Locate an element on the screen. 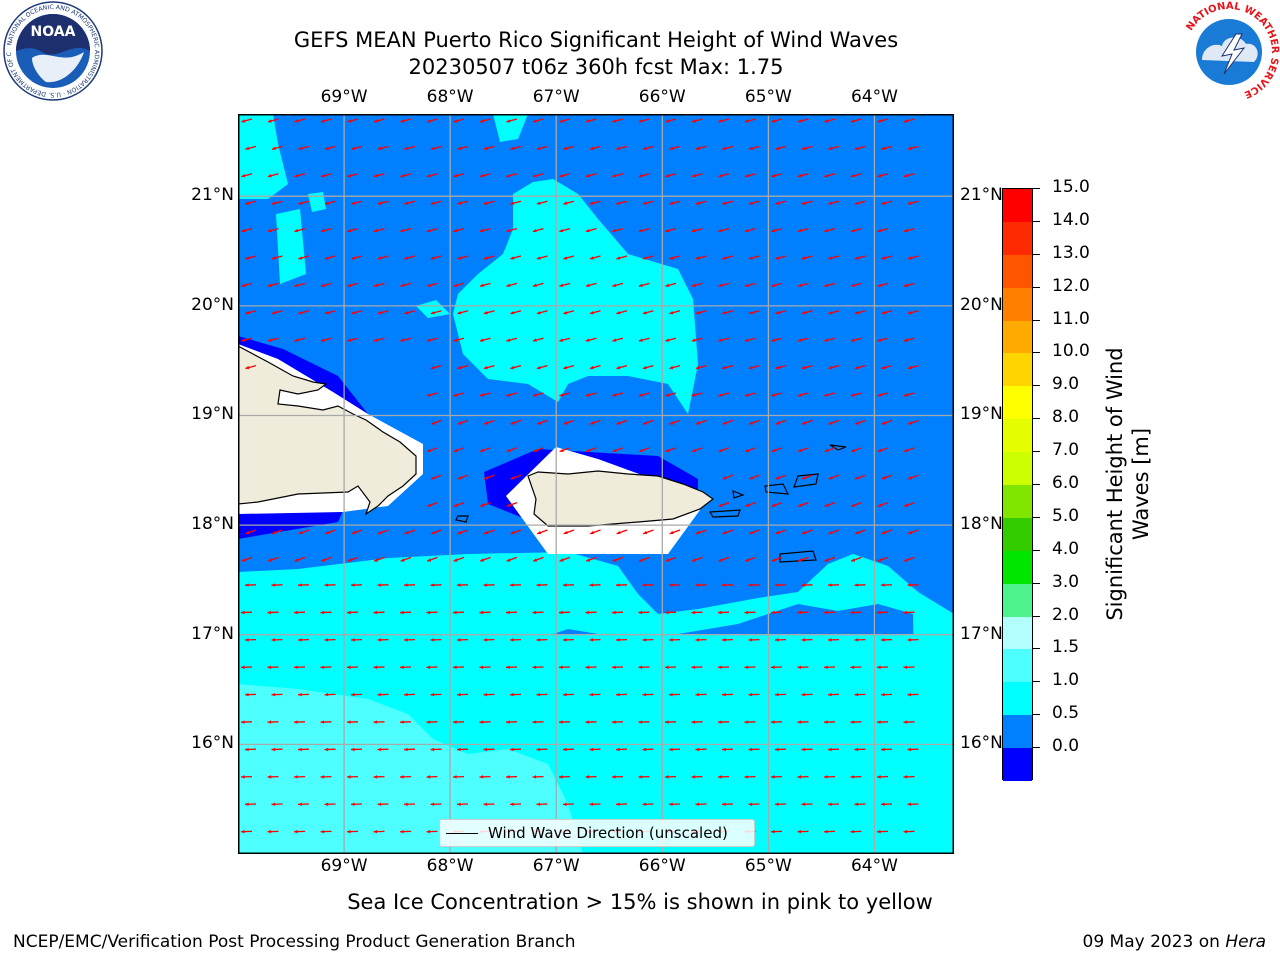 This screenshot has width=1280, height=960. footer-host: Hera is located at coordinates (1245, 942).